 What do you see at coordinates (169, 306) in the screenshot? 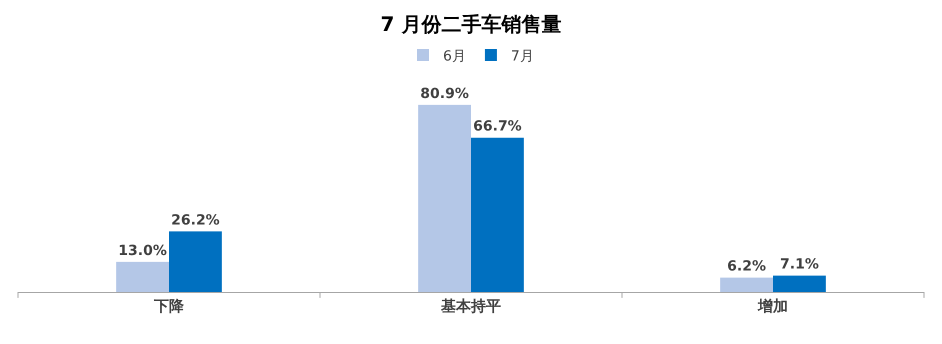
I see `x-tick-label: 下降` at bounding box center [169, 306].